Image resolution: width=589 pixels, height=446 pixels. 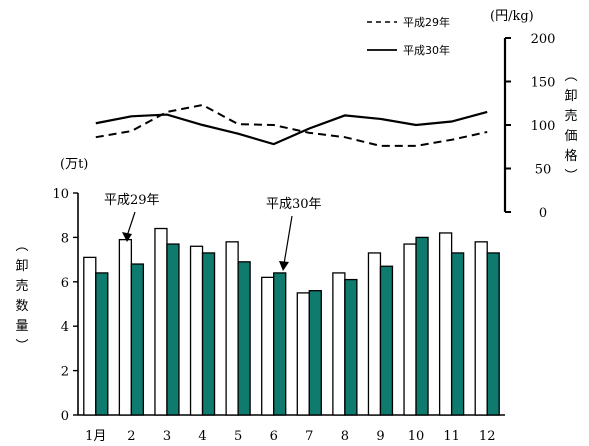 I want to click on price-lines, so click(x=291, y=125).